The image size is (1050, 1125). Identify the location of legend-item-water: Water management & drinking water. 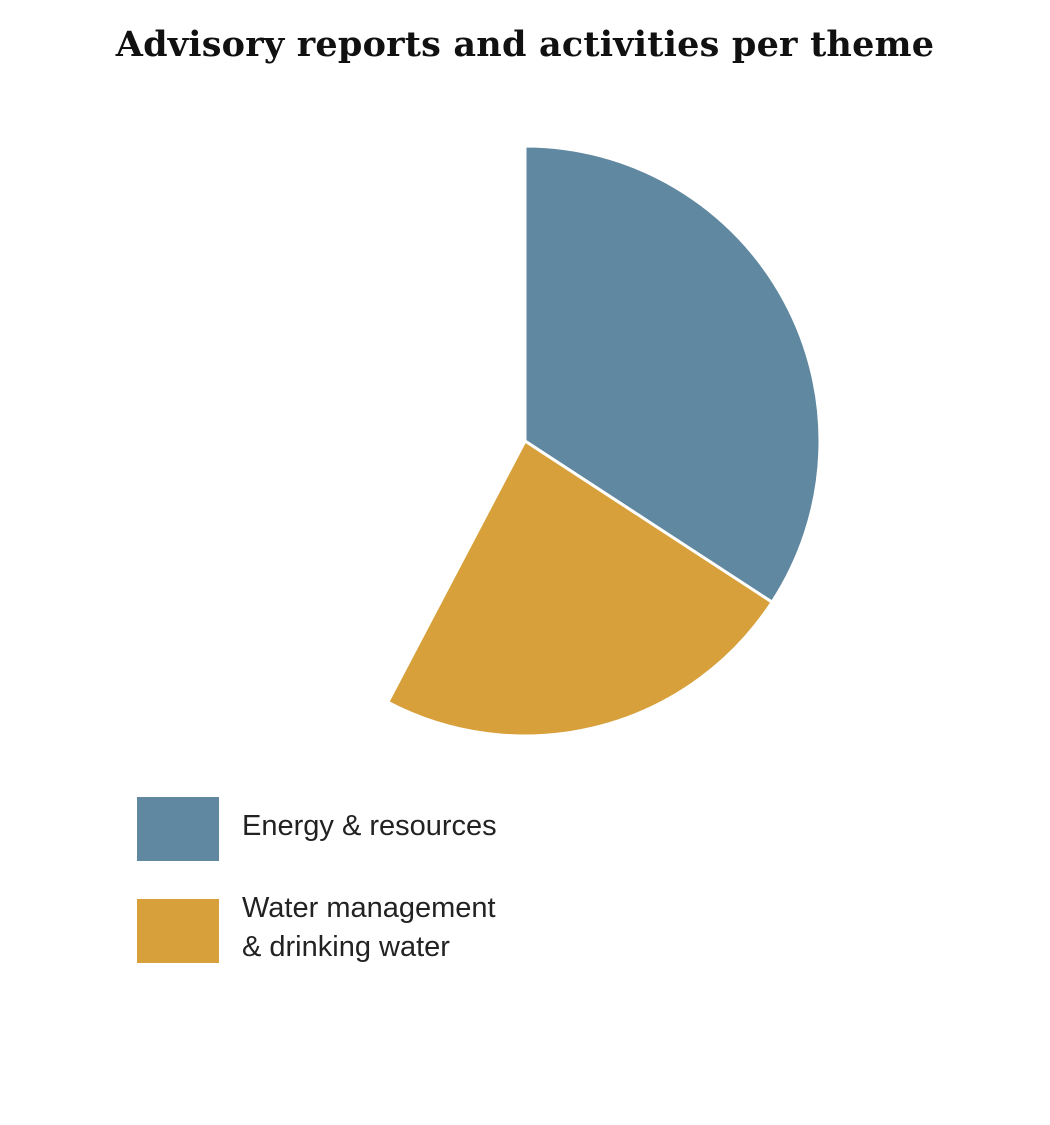
(316, 929).